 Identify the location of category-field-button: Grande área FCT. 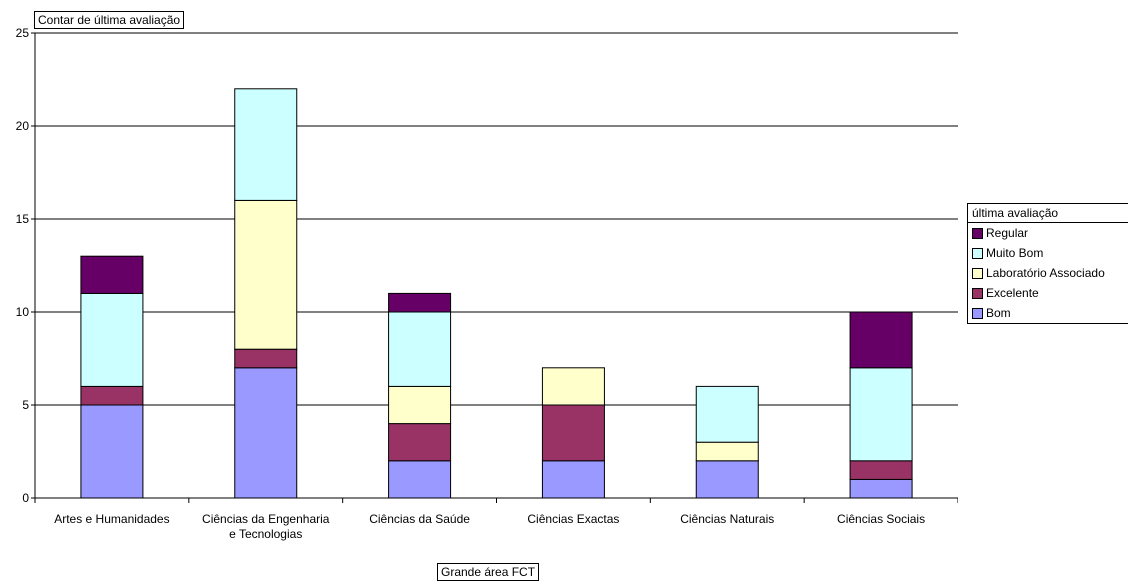
(488, 572).